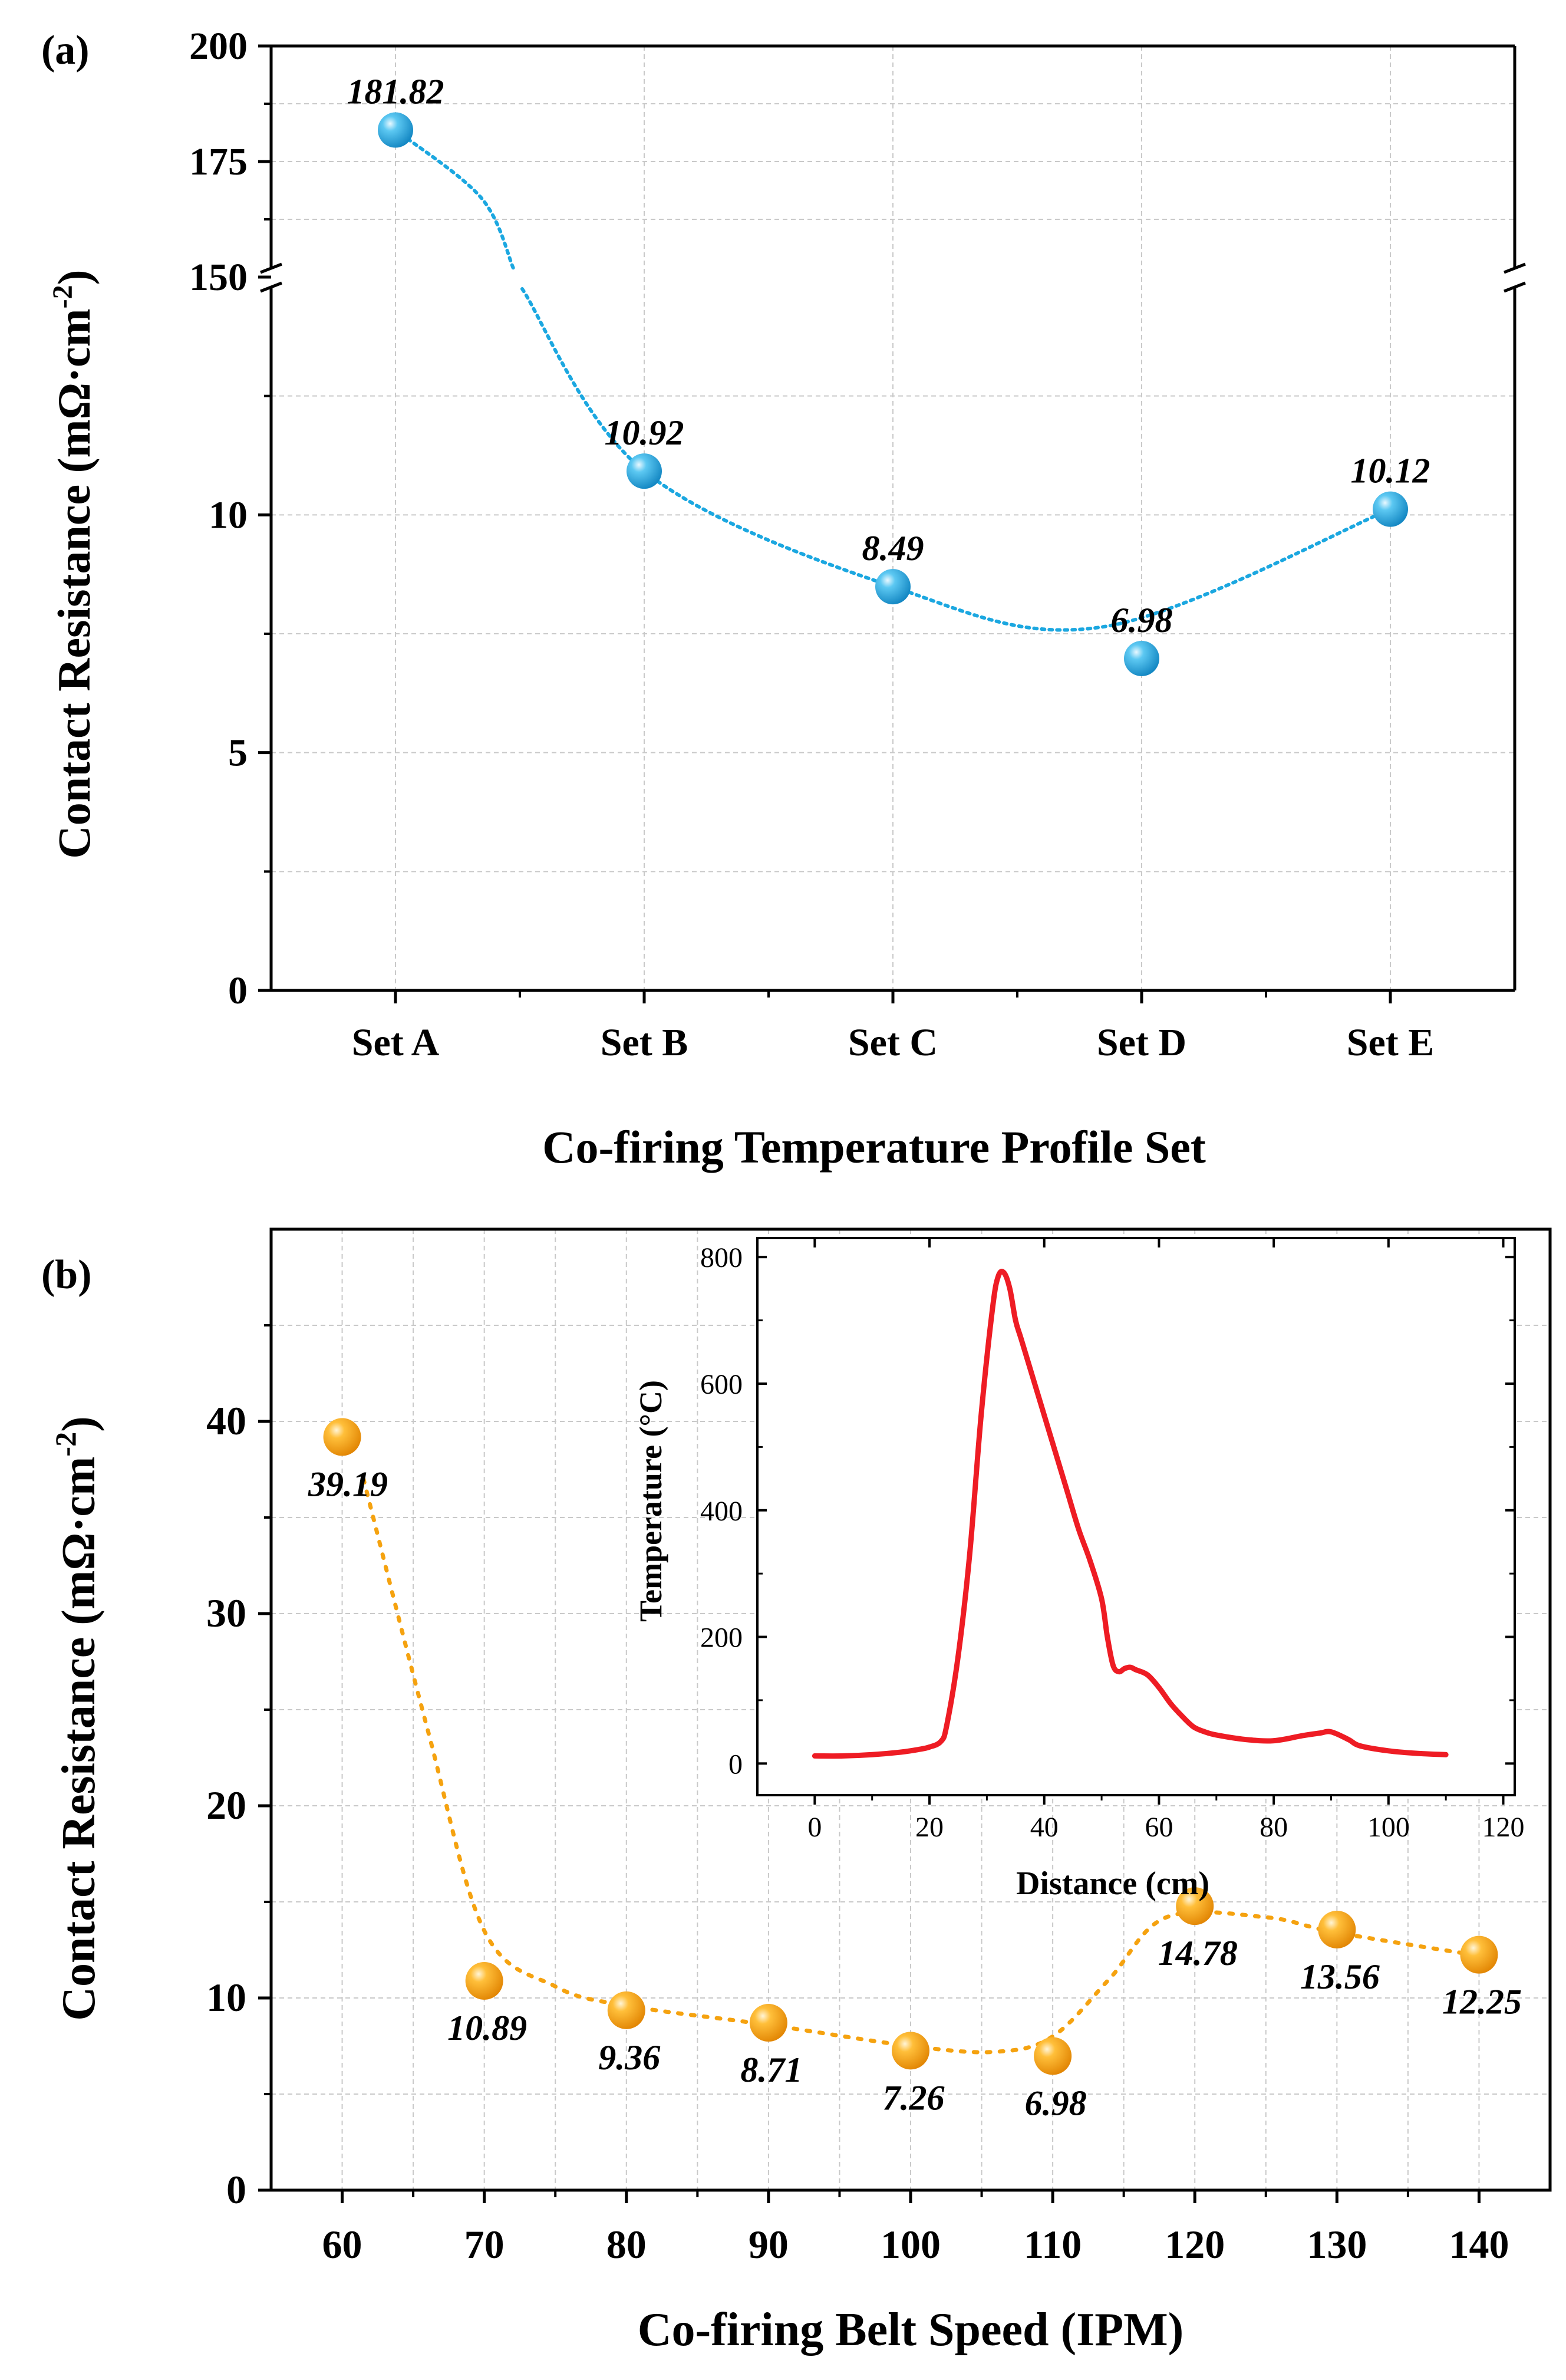 This screenshot has width=1566, height=2380. What do you see at coordinates (911, 2330) in the screenshot?
I see `panel-b-x-axis-title: Co-firing Belt Speed (IPM)` at bounding box center [911, 2330].